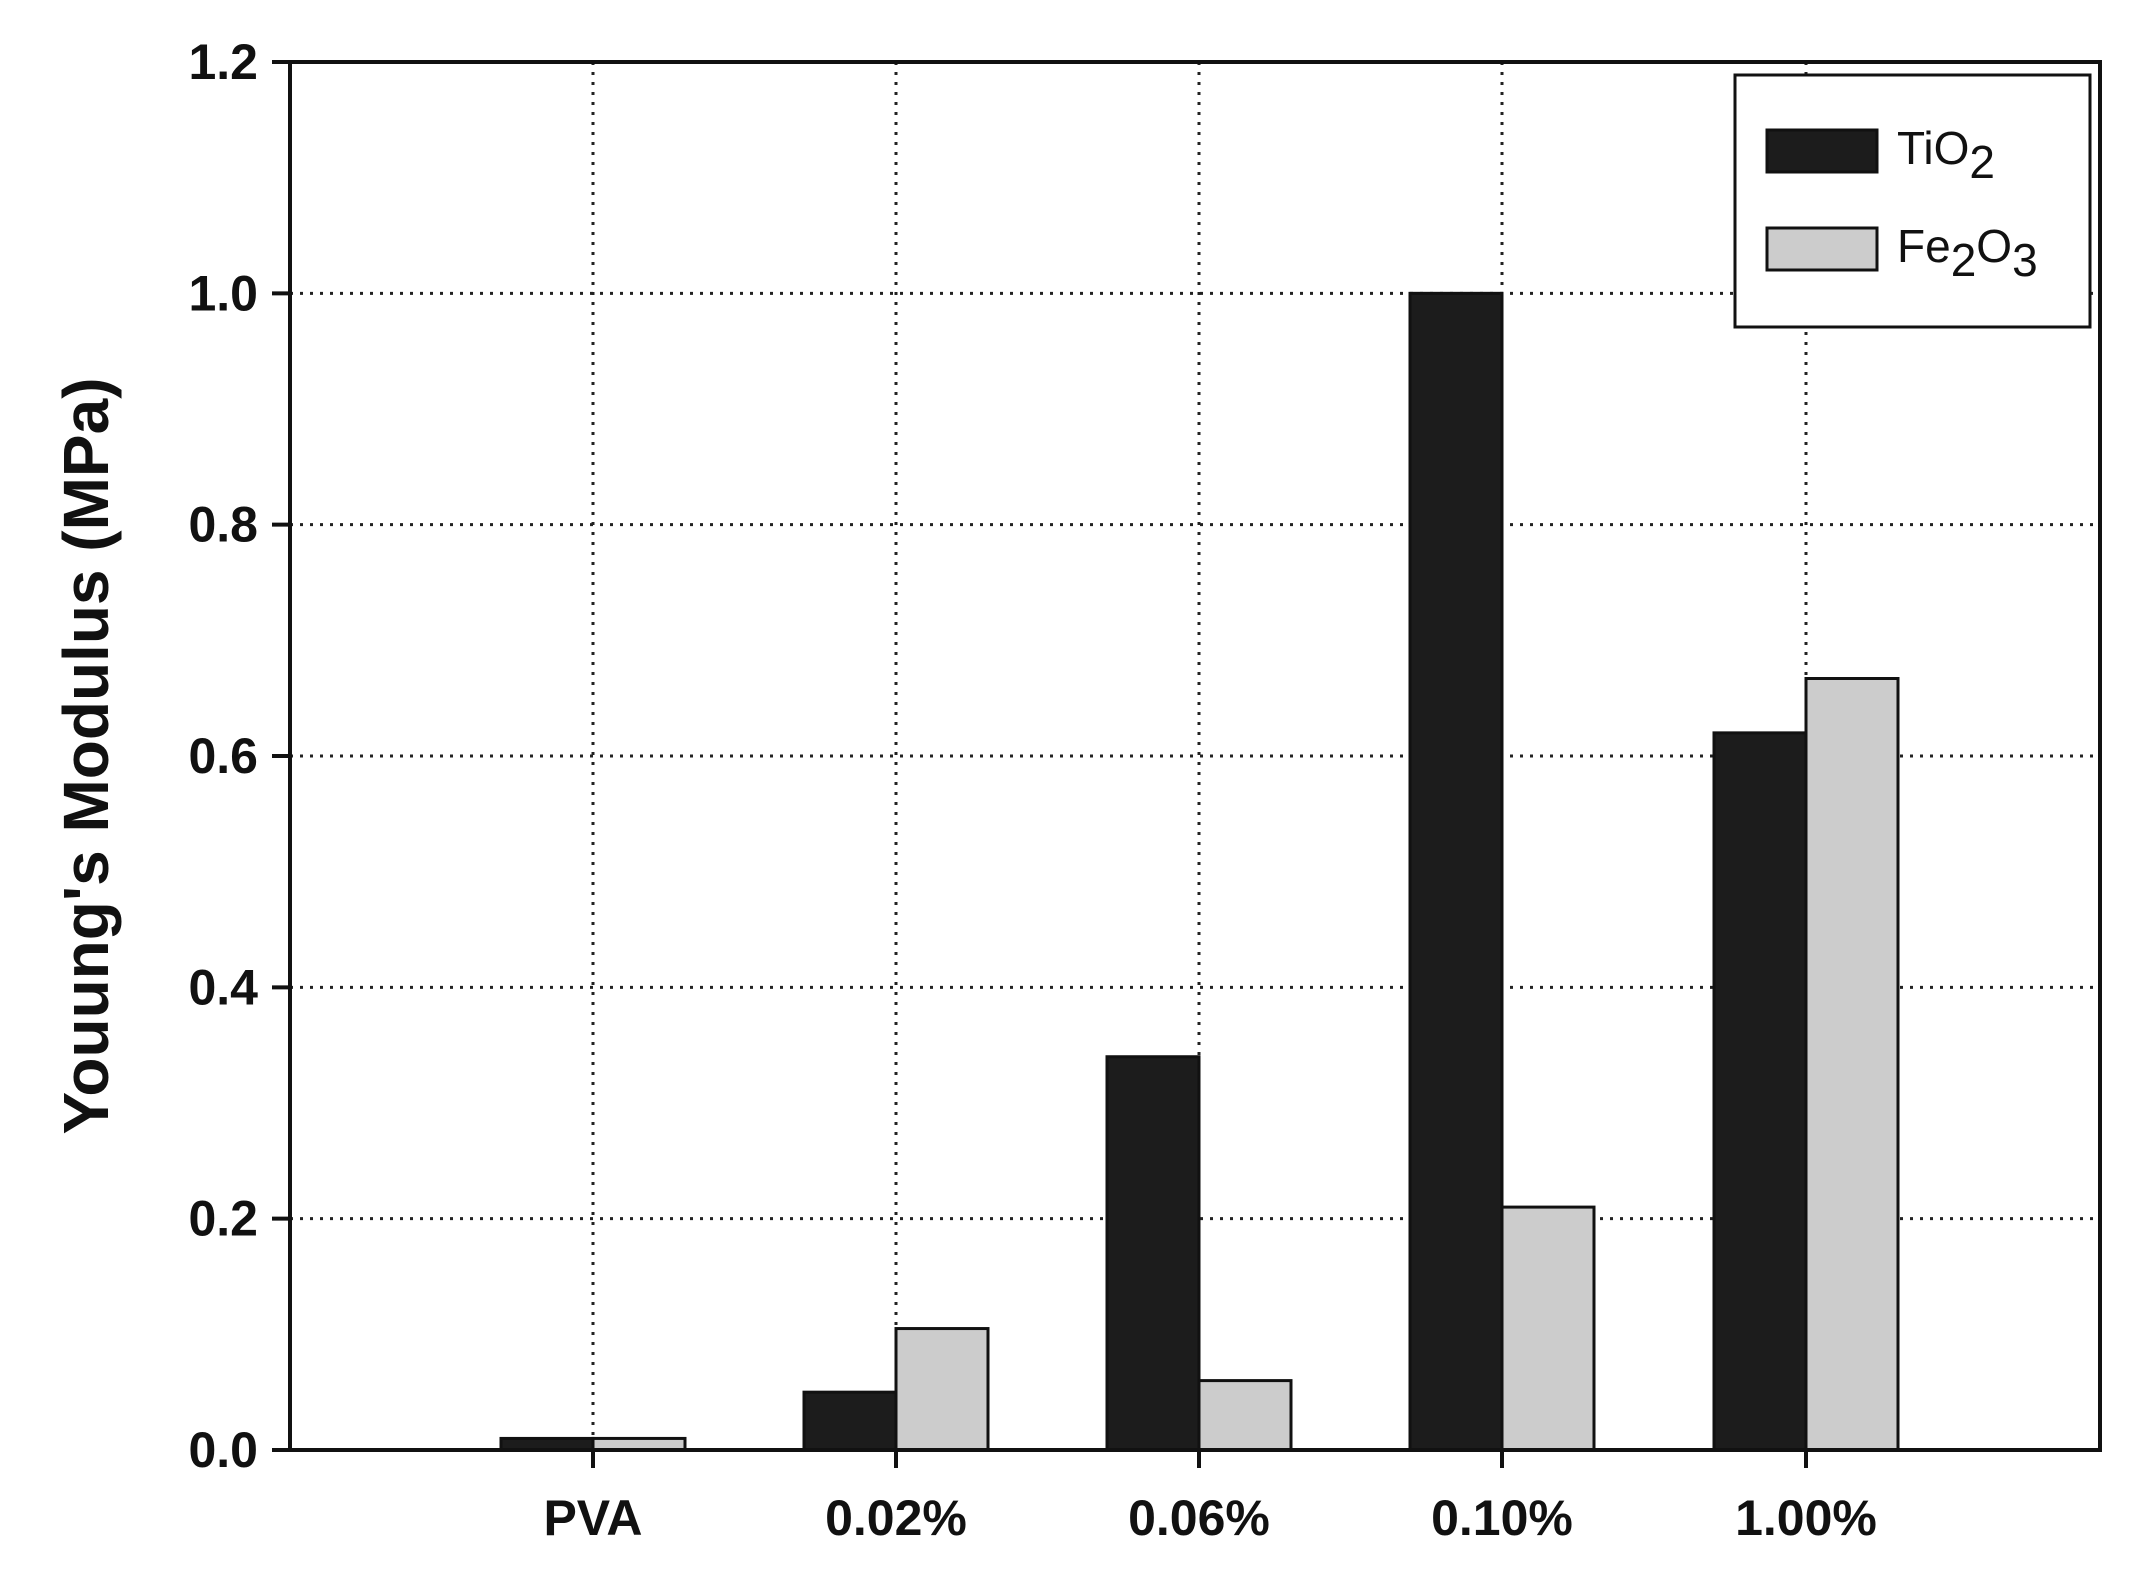 Image resolution: width=2150 pixels, height=1582 pixels. Describe the element at coordinates (1822, 249) in the screenshot. I see `legend-swatch-fe2o3` at that location.